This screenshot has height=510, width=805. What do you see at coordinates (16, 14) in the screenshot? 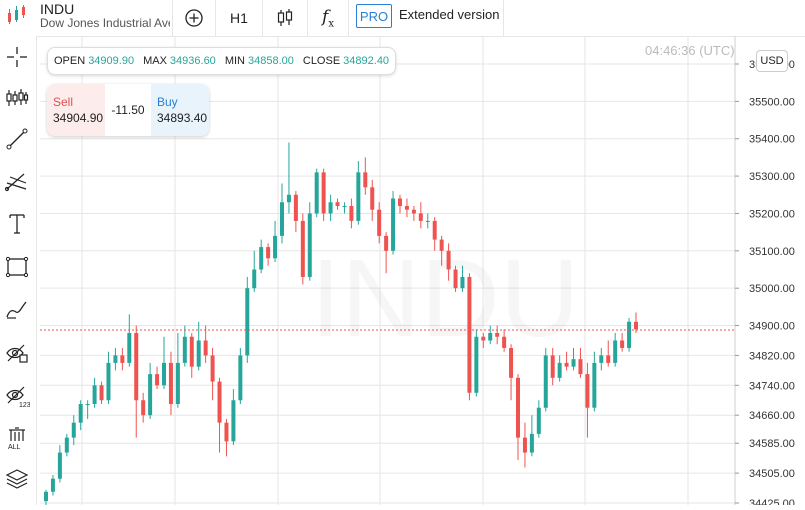
I see `logo-icon` at bounding box center [16, 14].